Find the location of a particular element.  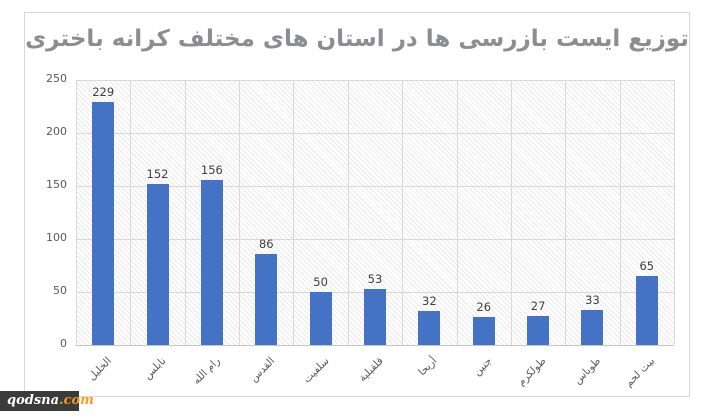

bar-value-label: 65 is located at coordinates (647, 266).